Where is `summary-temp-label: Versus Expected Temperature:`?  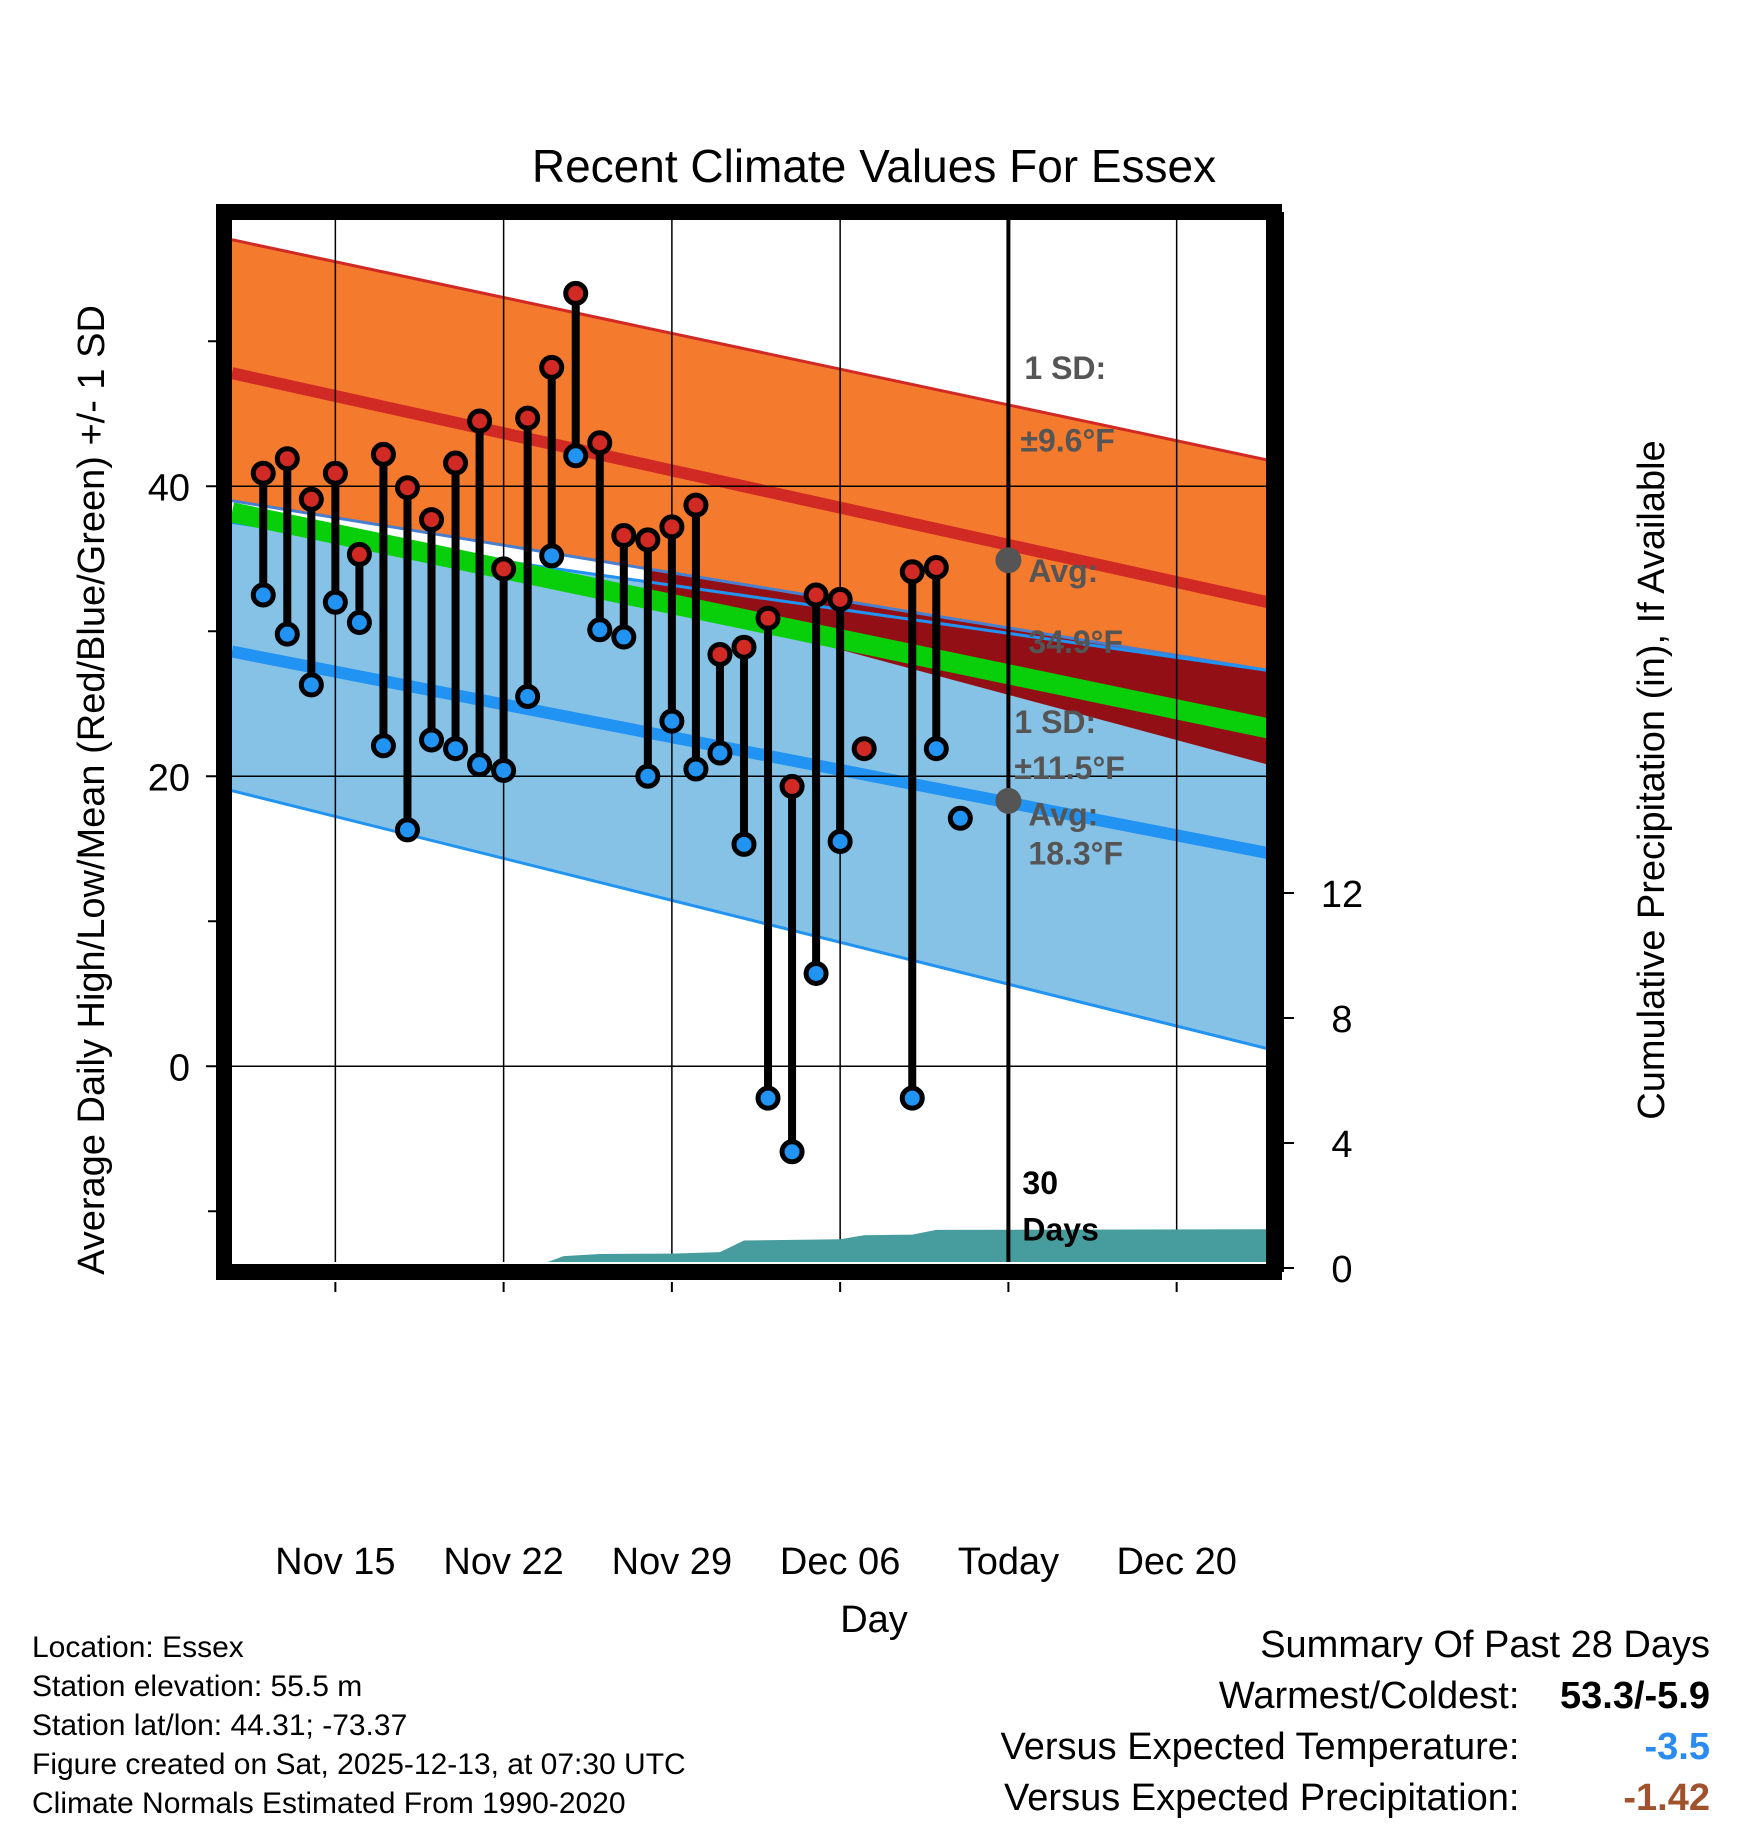
summary-temp-label: Versus Expected Temperature: is located at coordinates (1260, 1747).